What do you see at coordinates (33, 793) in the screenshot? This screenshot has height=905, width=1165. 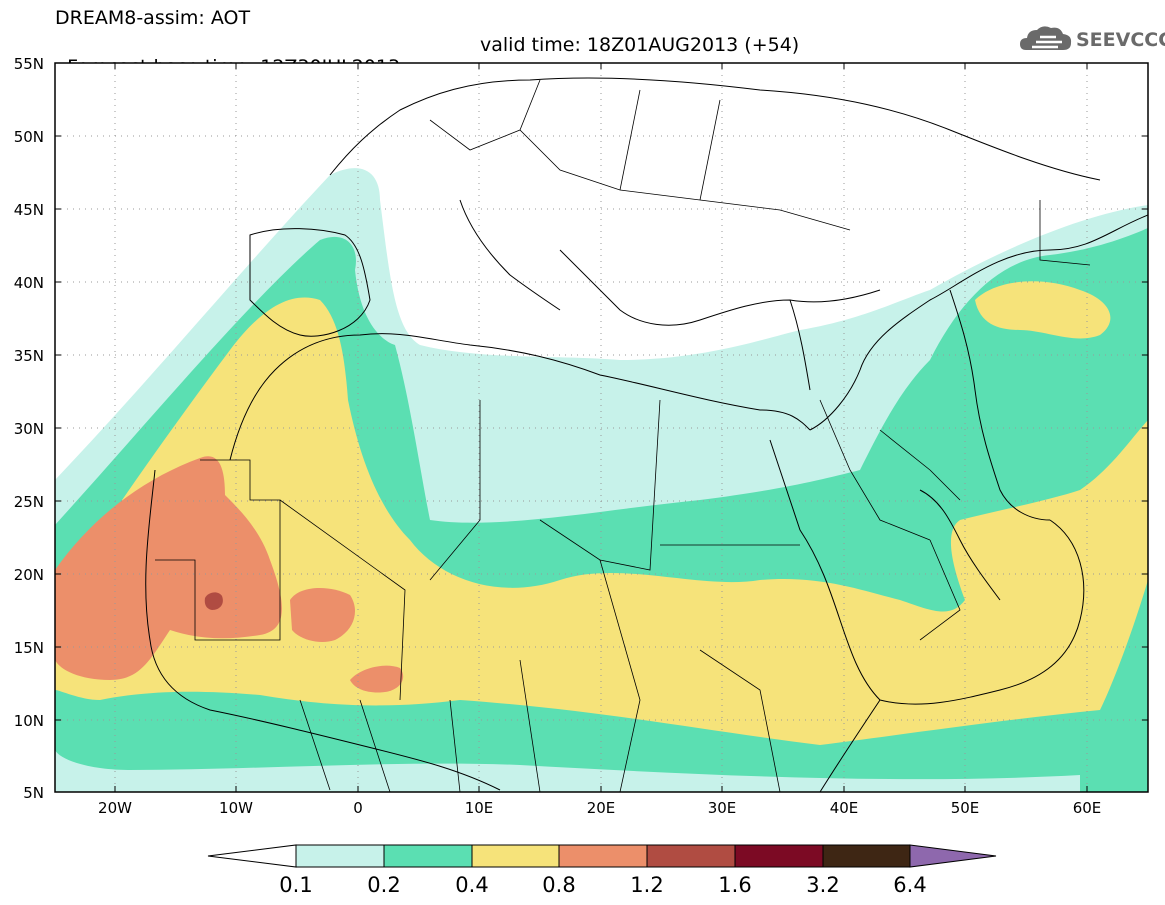 I see `lat-label: 5N` at bounding box center [33, 793].